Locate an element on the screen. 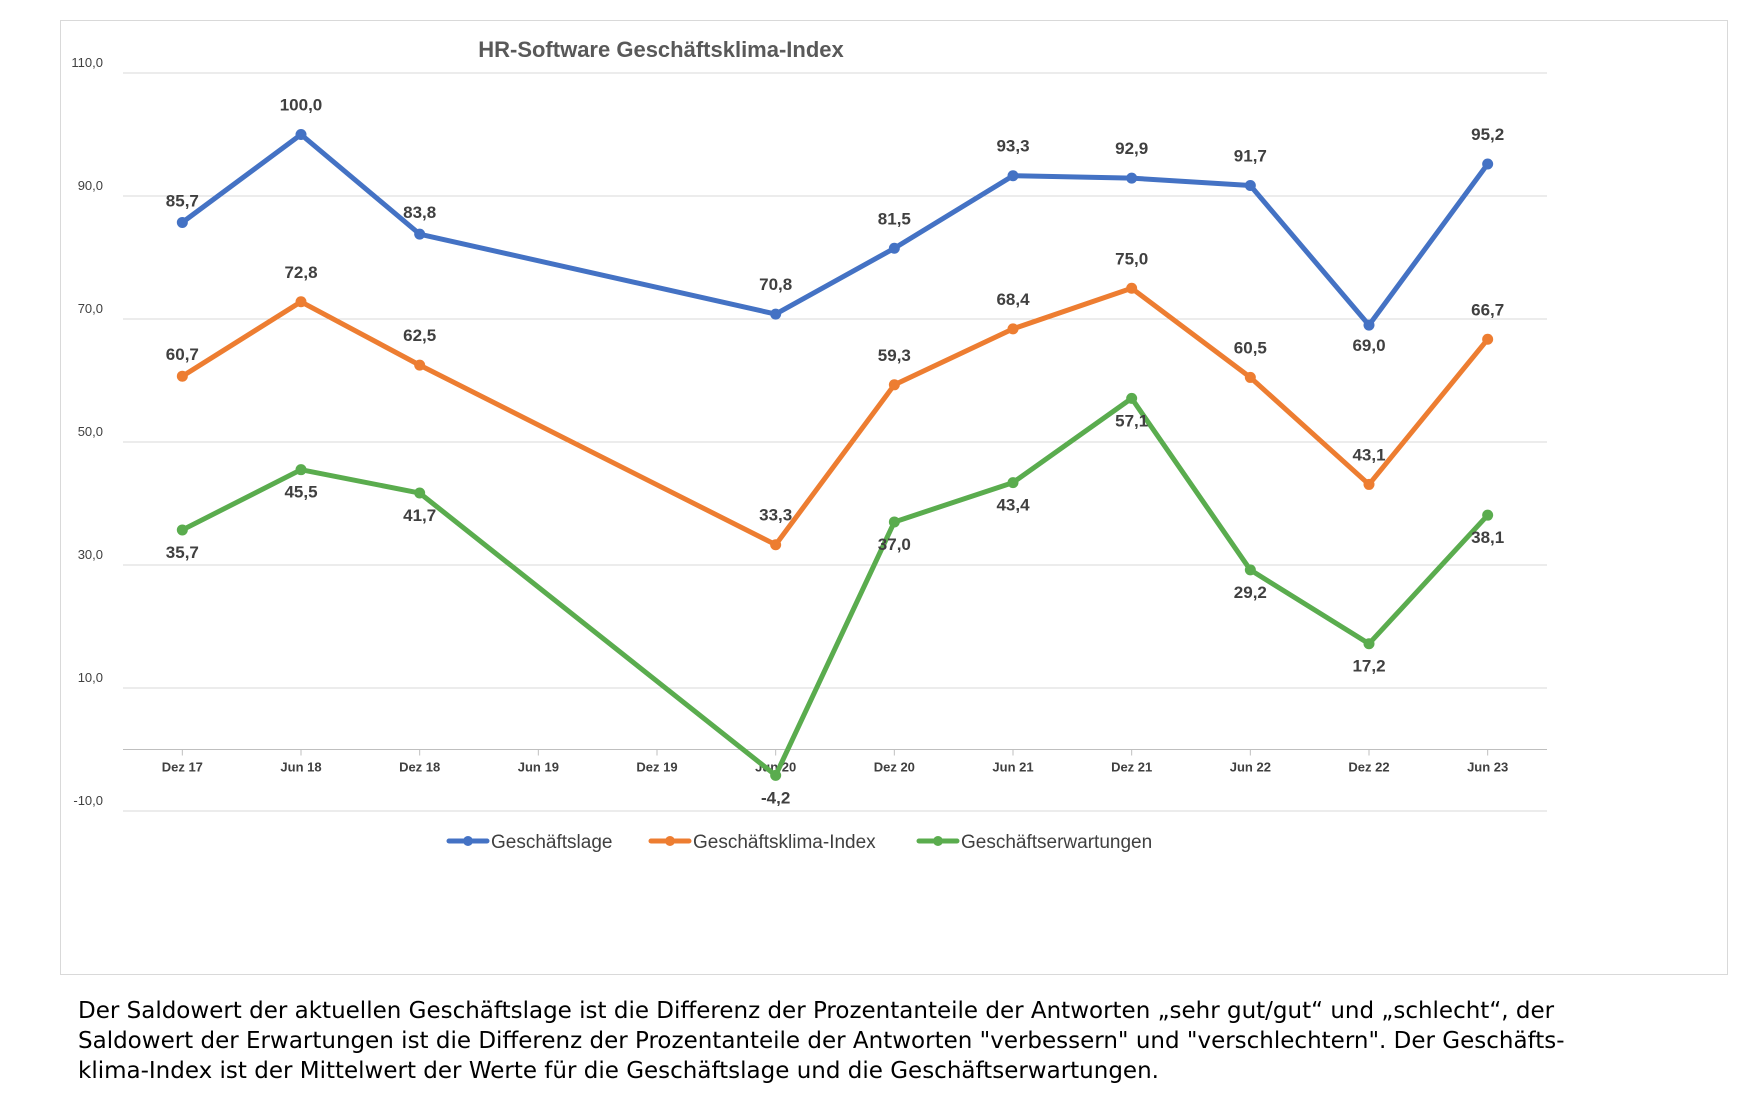 The height and width of the screenshot is (1110, 1756). x-tick-label: Jun 20 is located at coordinates (775, 767).